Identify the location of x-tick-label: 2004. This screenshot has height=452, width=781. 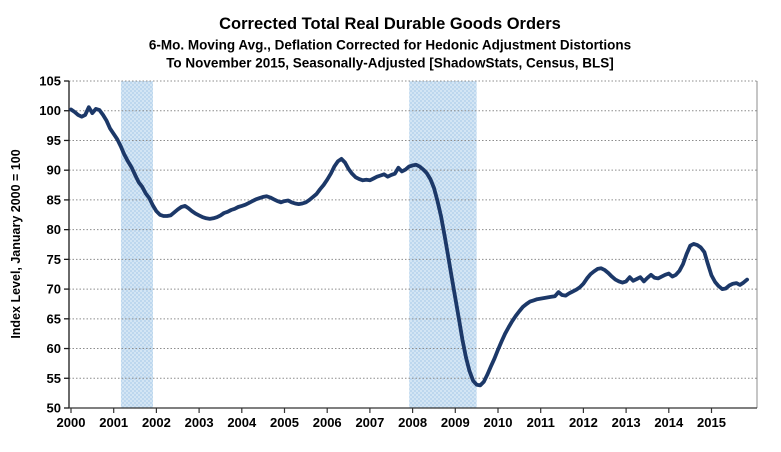
(242, 422).